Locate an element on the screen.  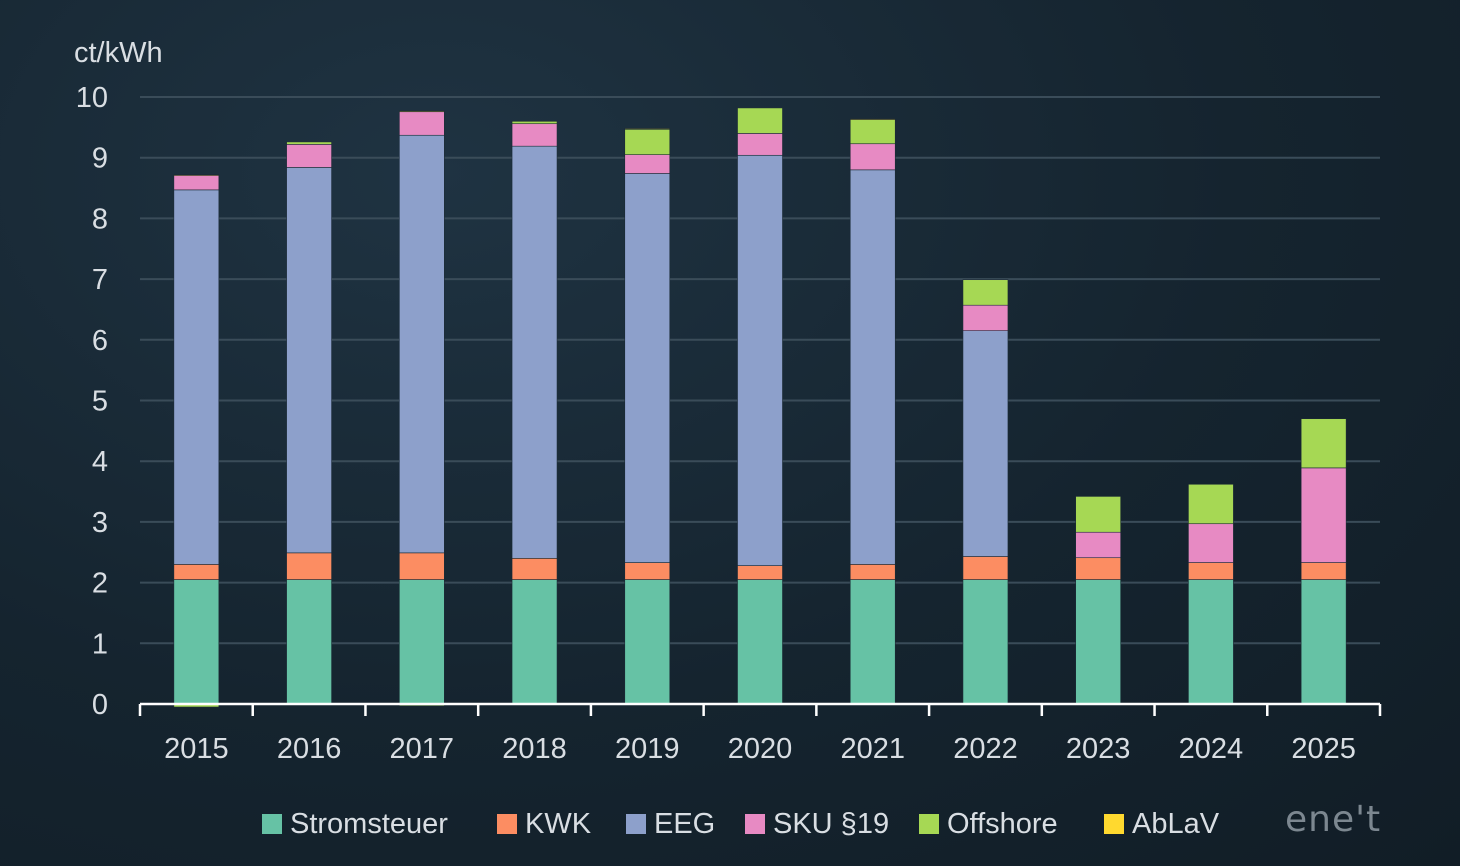
legend-label: Stromsteuer is located at coordinates (369, 824).